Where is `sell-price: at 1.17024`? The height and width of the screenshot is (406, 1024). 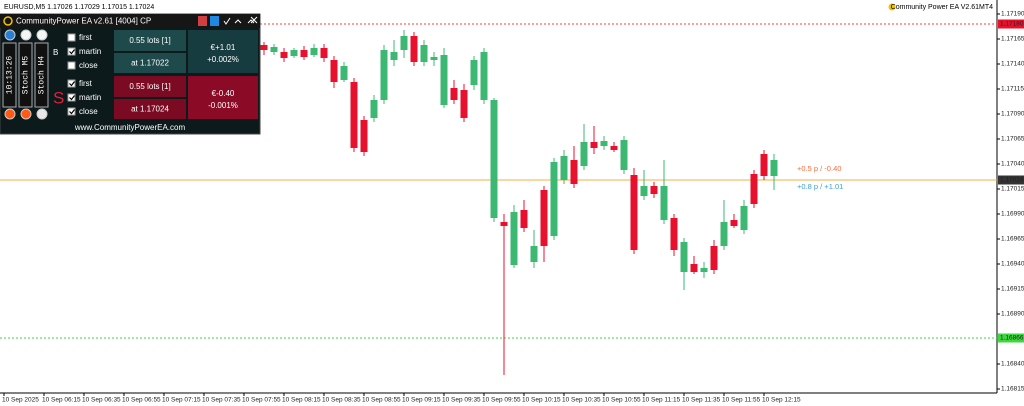 sell-price: at 1.17024 is located at coordinates (150, 109).